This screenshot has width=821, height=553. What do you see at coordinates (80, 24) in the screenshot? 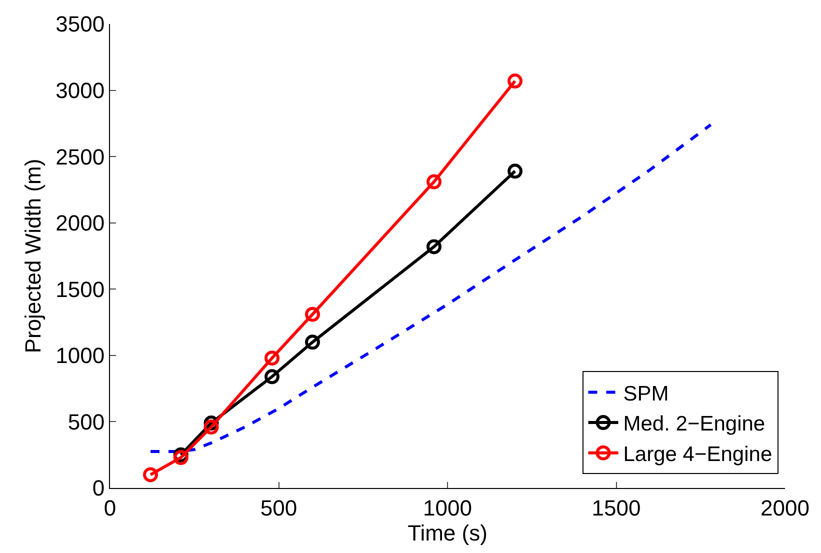
I see `y-tick-label: 3500` at bounding box center [80, 24].